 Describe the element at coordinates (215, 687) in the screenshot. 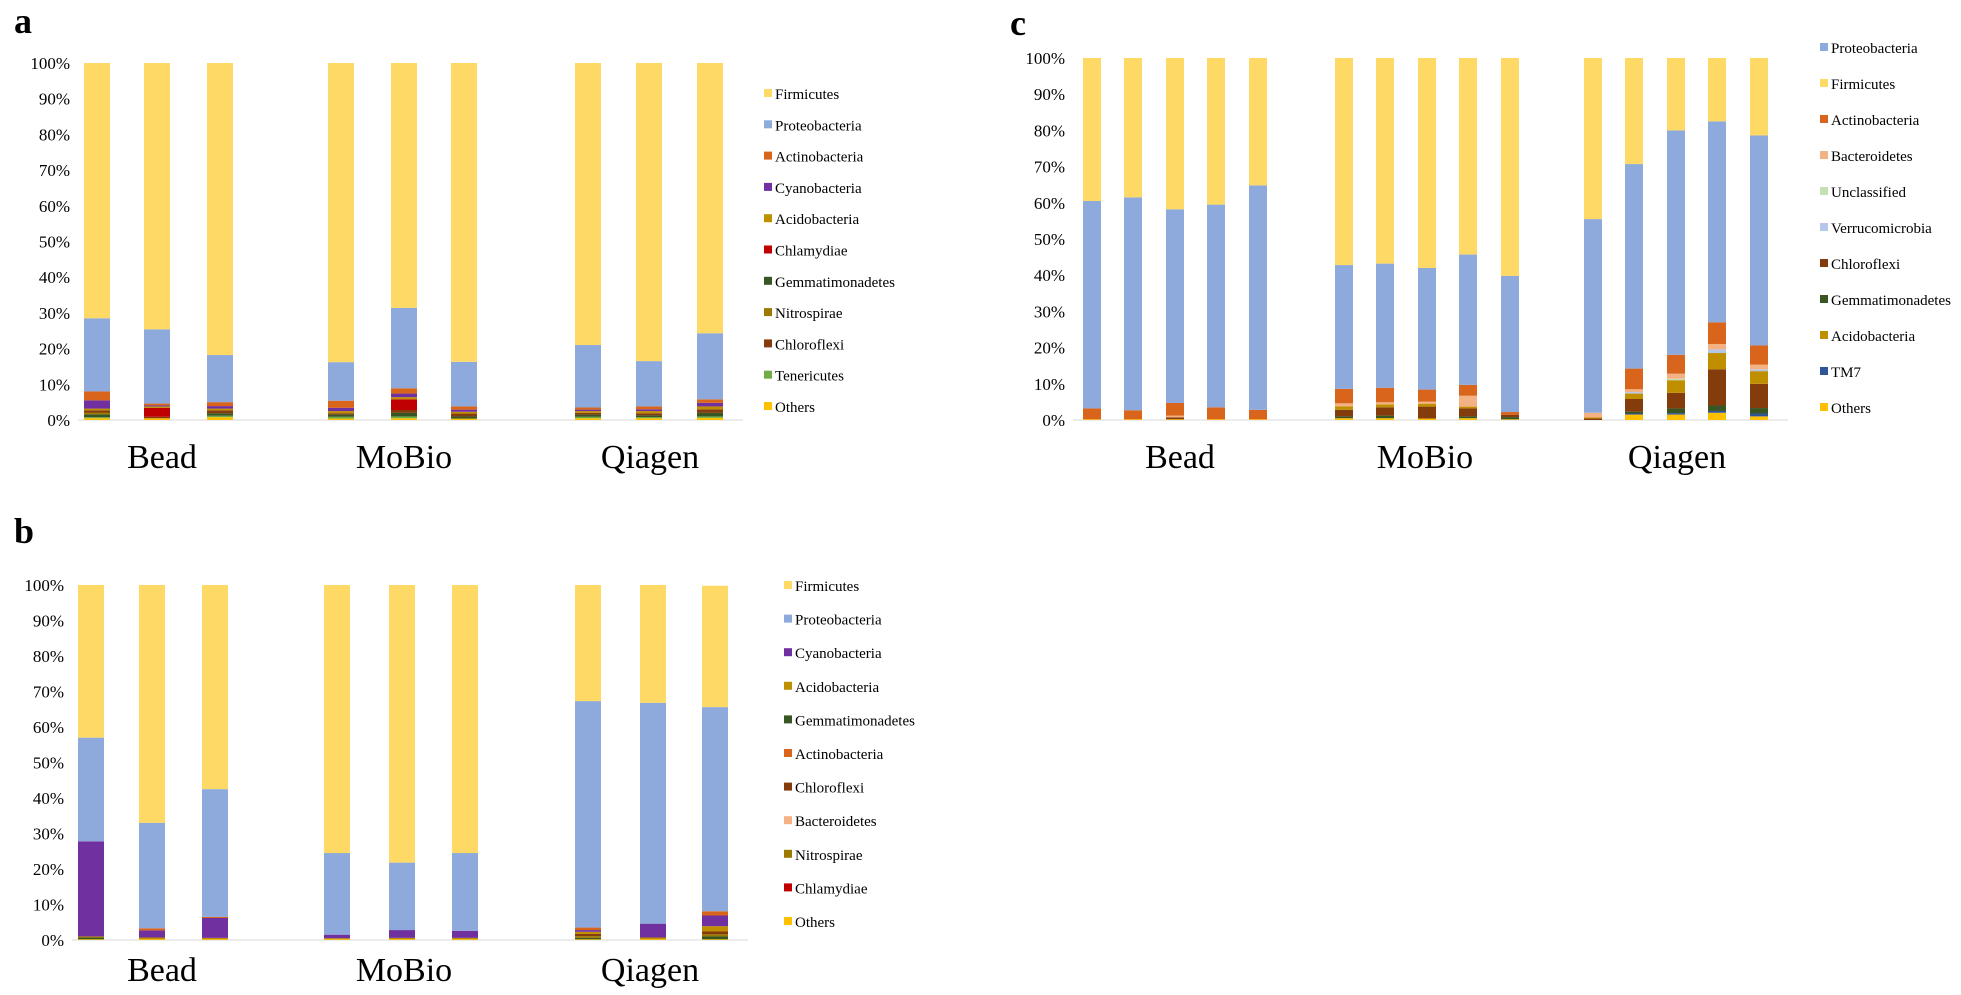

I see `chart-b-bar-3-firmicutes-segment` at that location.